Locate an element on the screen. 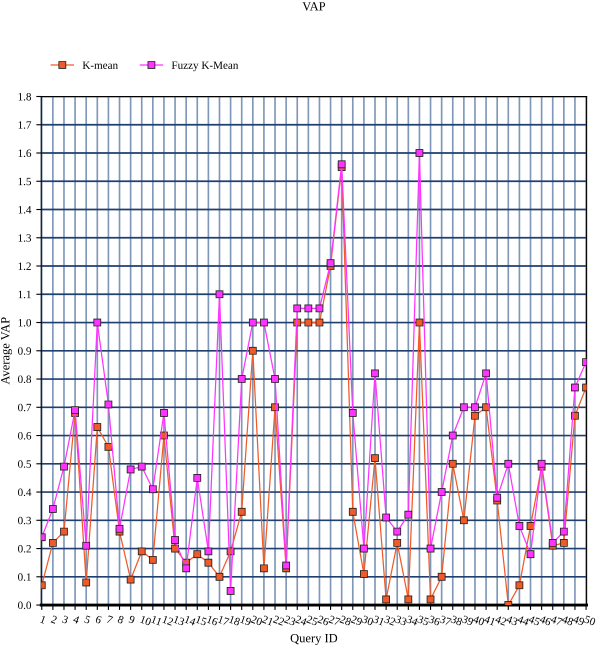 This screenshot has width=606, height=652. x-tick-label: 20 is located at coordinates (256, 620).